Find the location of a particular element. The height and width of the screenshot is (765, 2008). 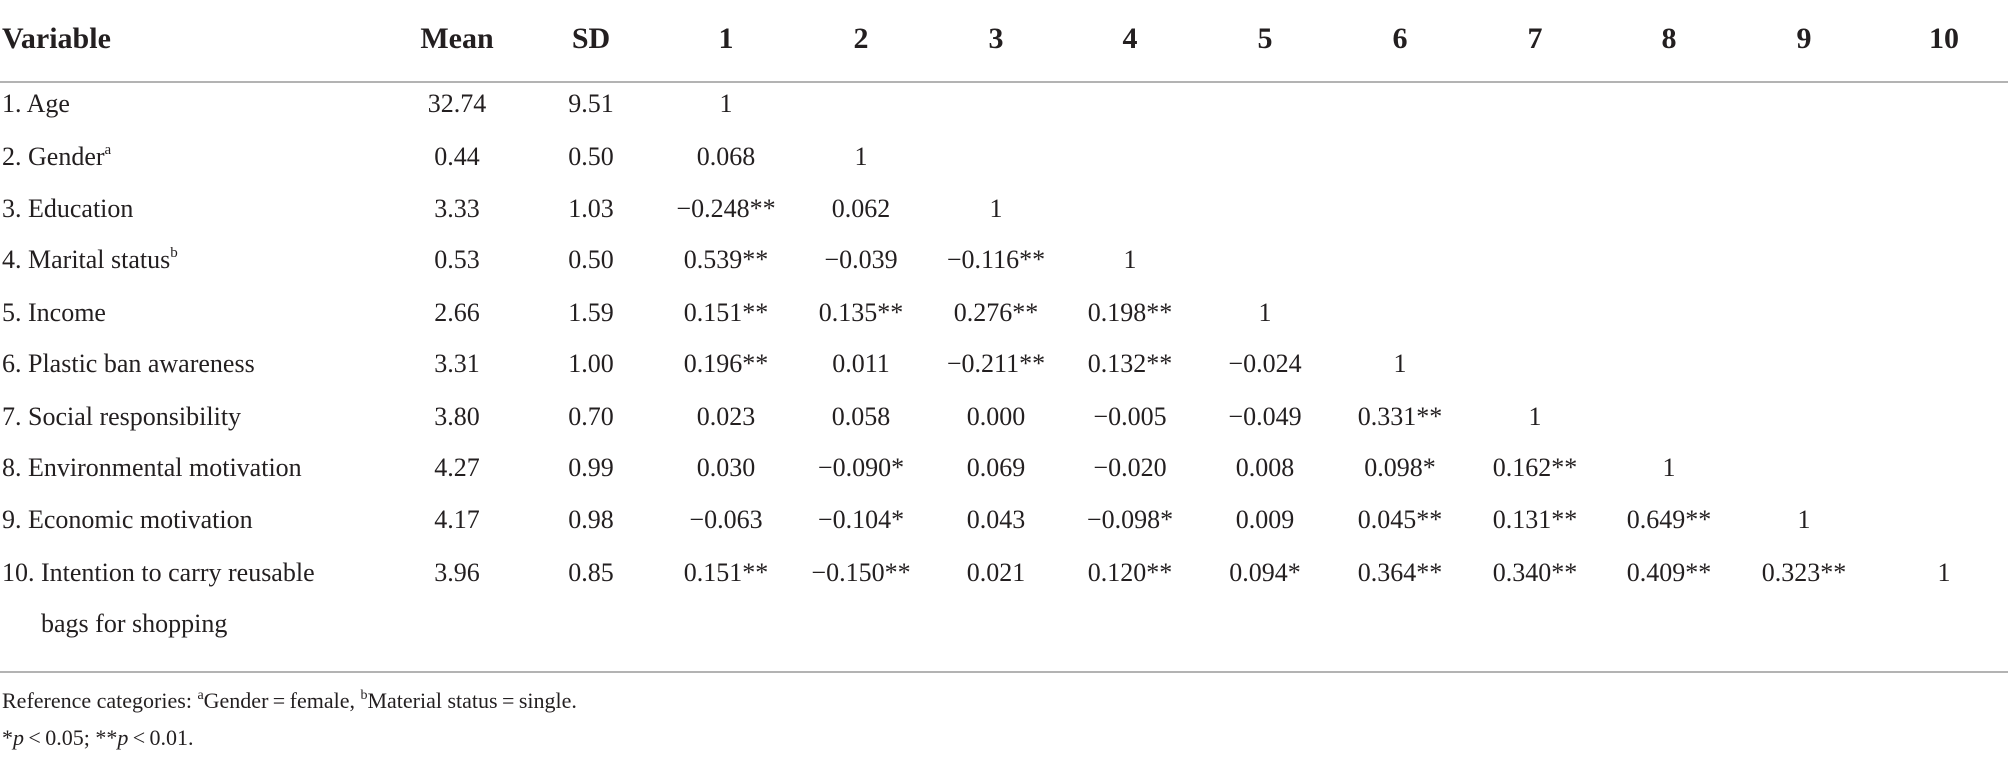

cell: 32.74 is located at coordinates (457, 103).